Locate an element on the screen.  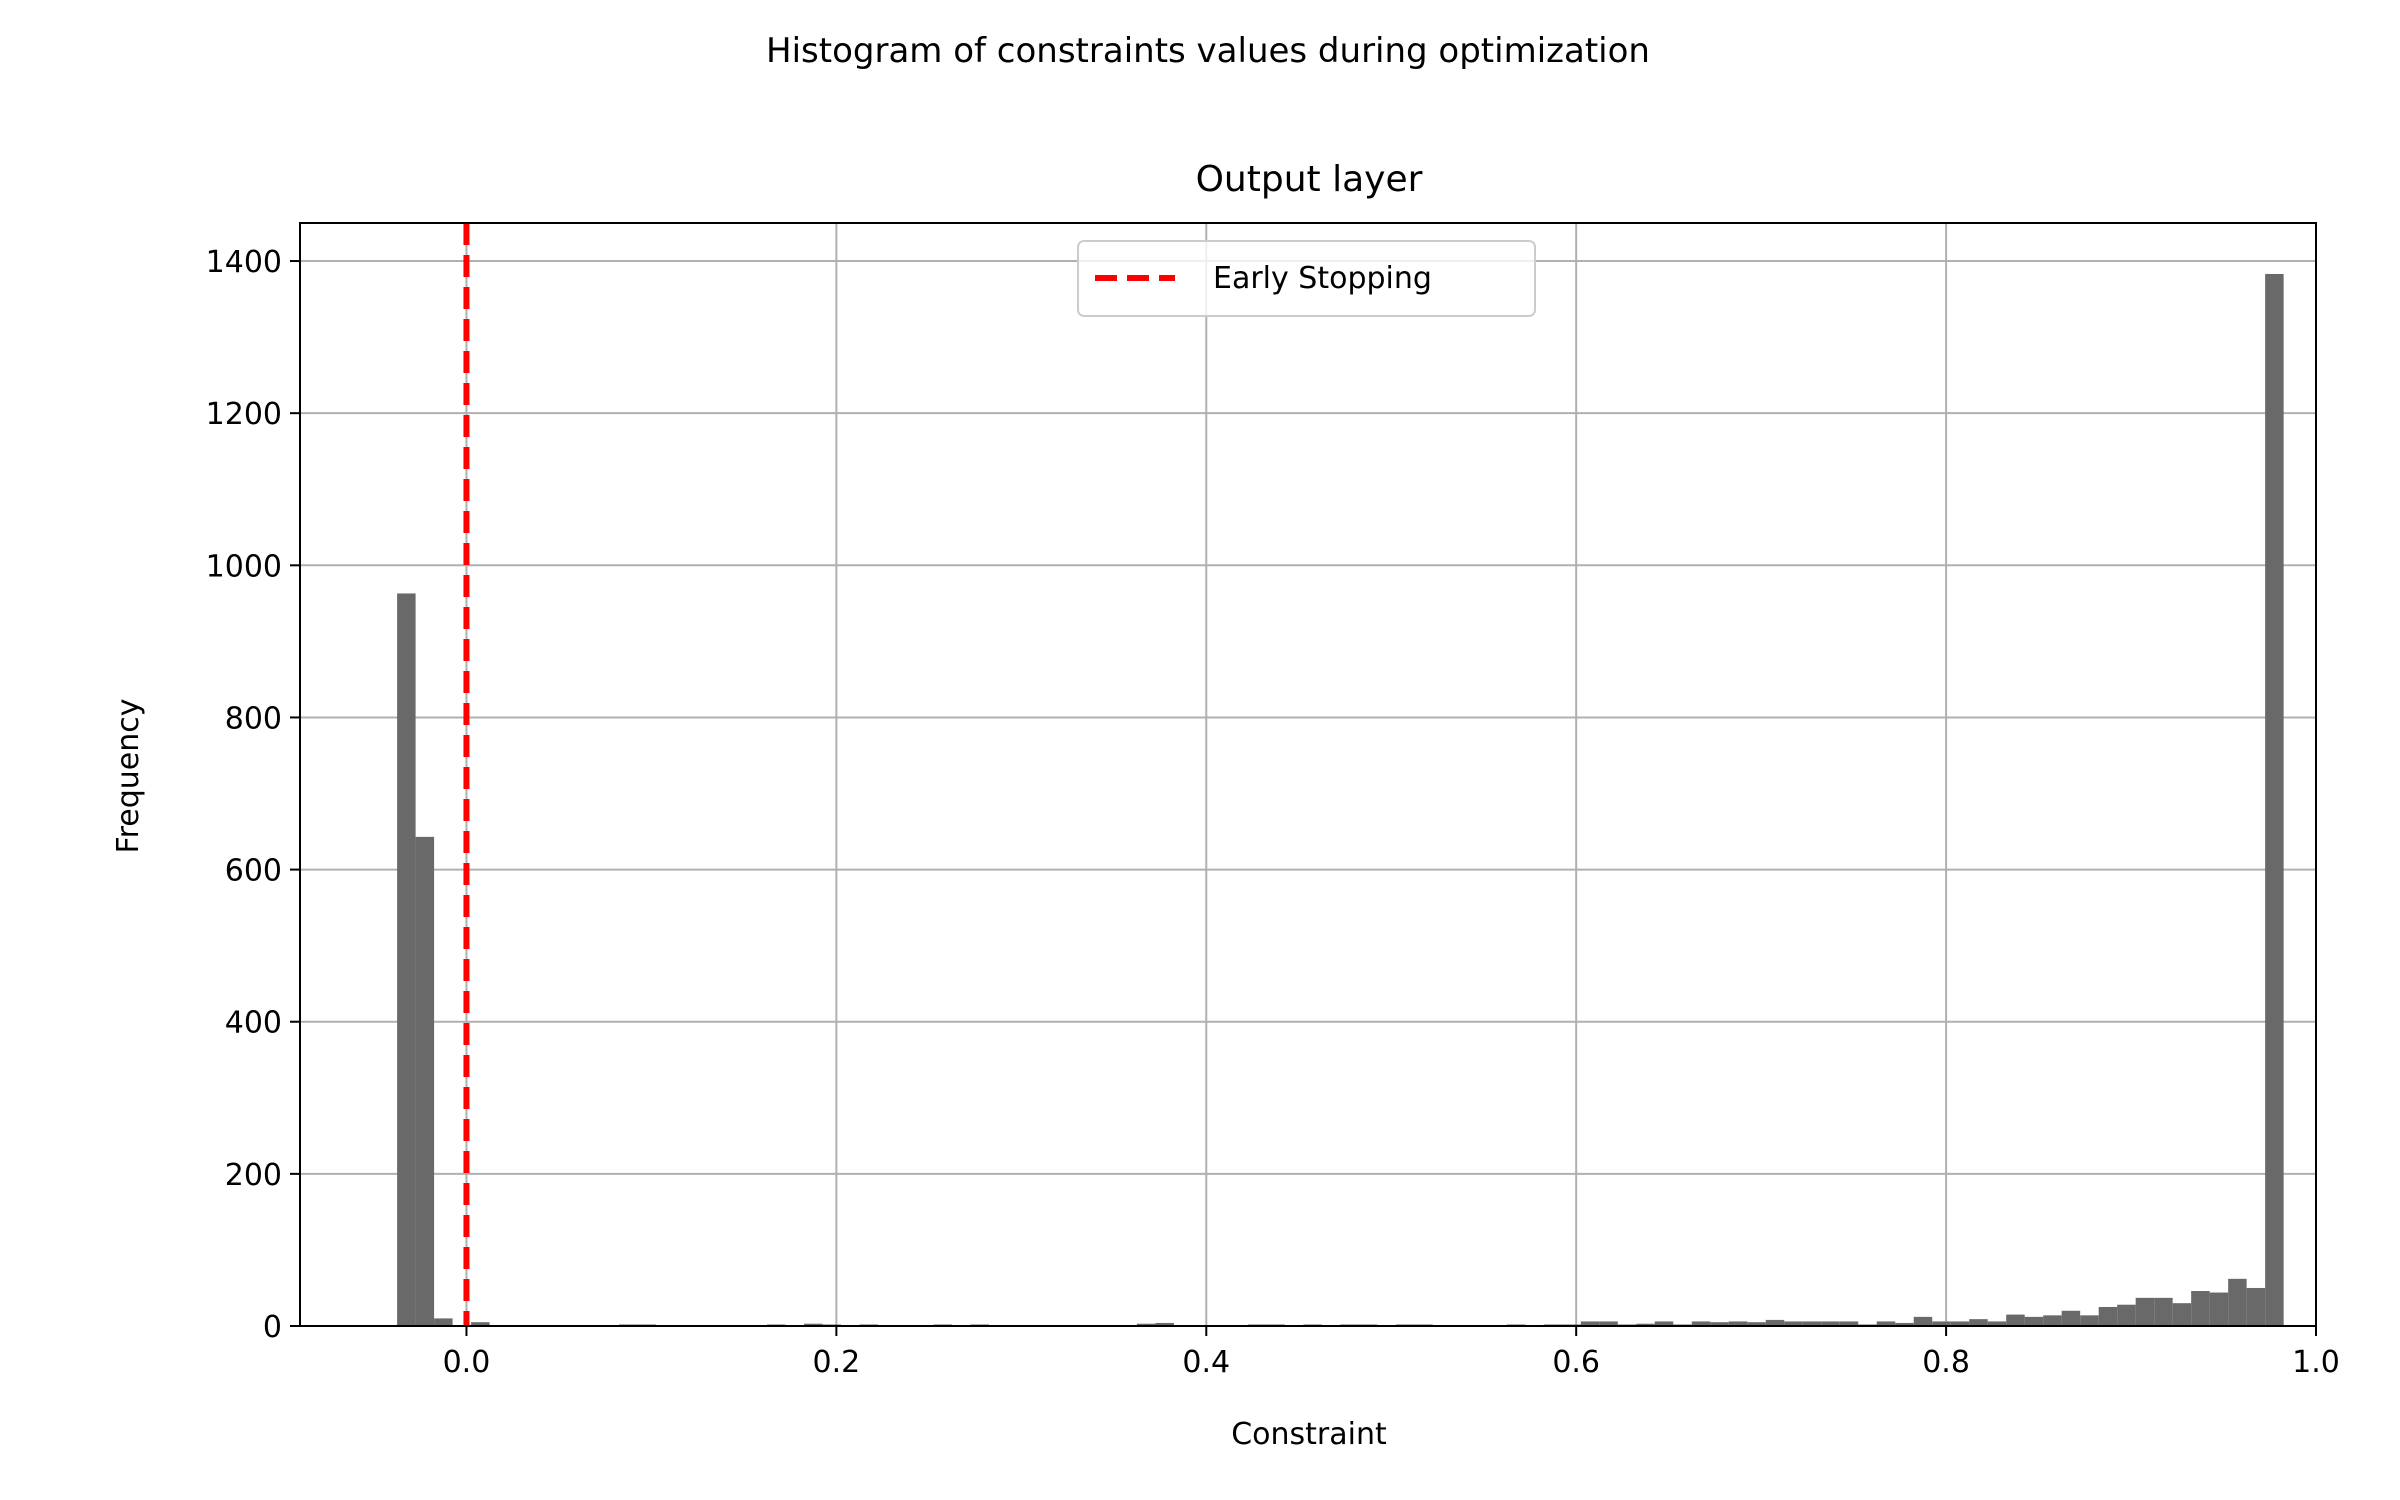
x-axis-label: Constraint is located at coordinates (1309, 1434).